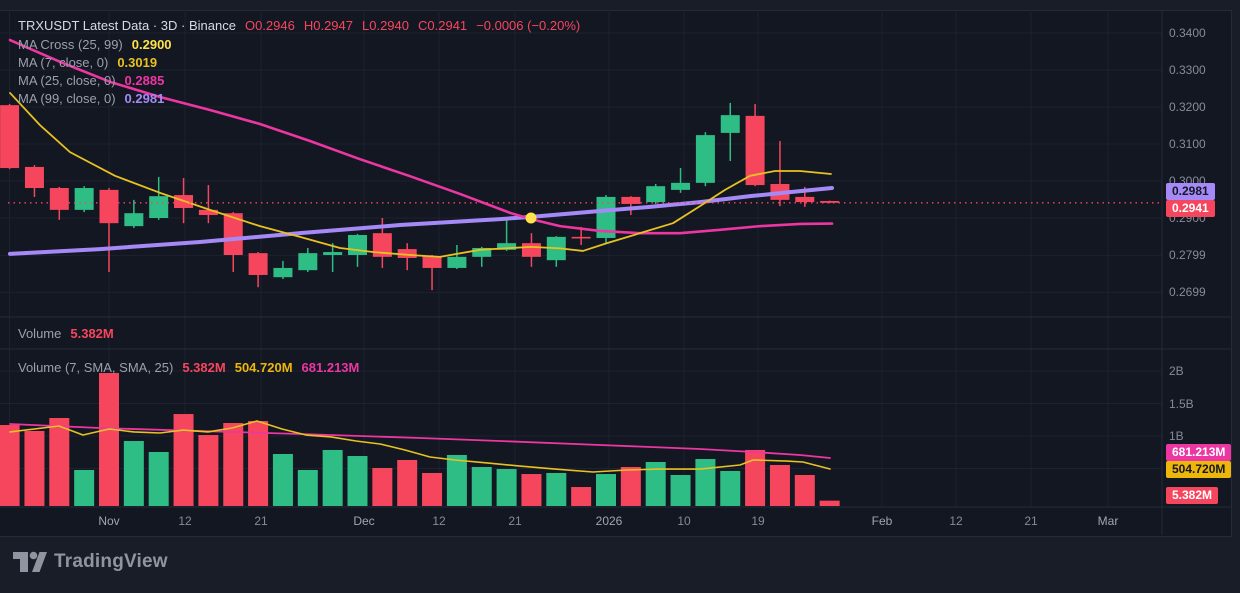 The height and width of the screenshot is (593, 1240). I want to click on volume-axis-badge: 5.382M, so click(1192, 495).